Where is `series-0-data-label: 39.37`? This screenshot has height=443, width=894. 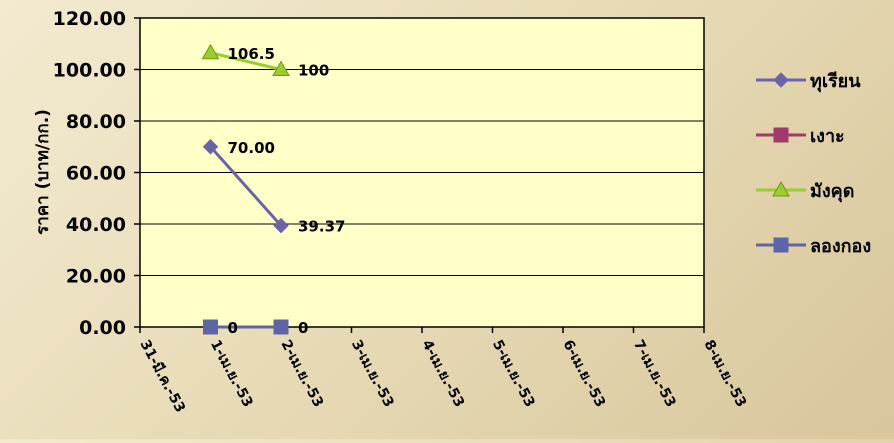 series-0-data-label: 39.37 is located at coordinates (321, 227).